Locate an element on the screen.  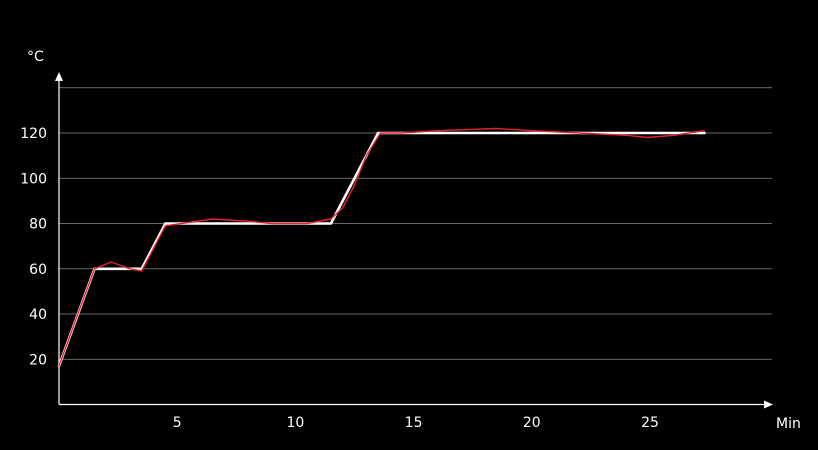
x-axis-label: Min is located at coordinates (788, 424).